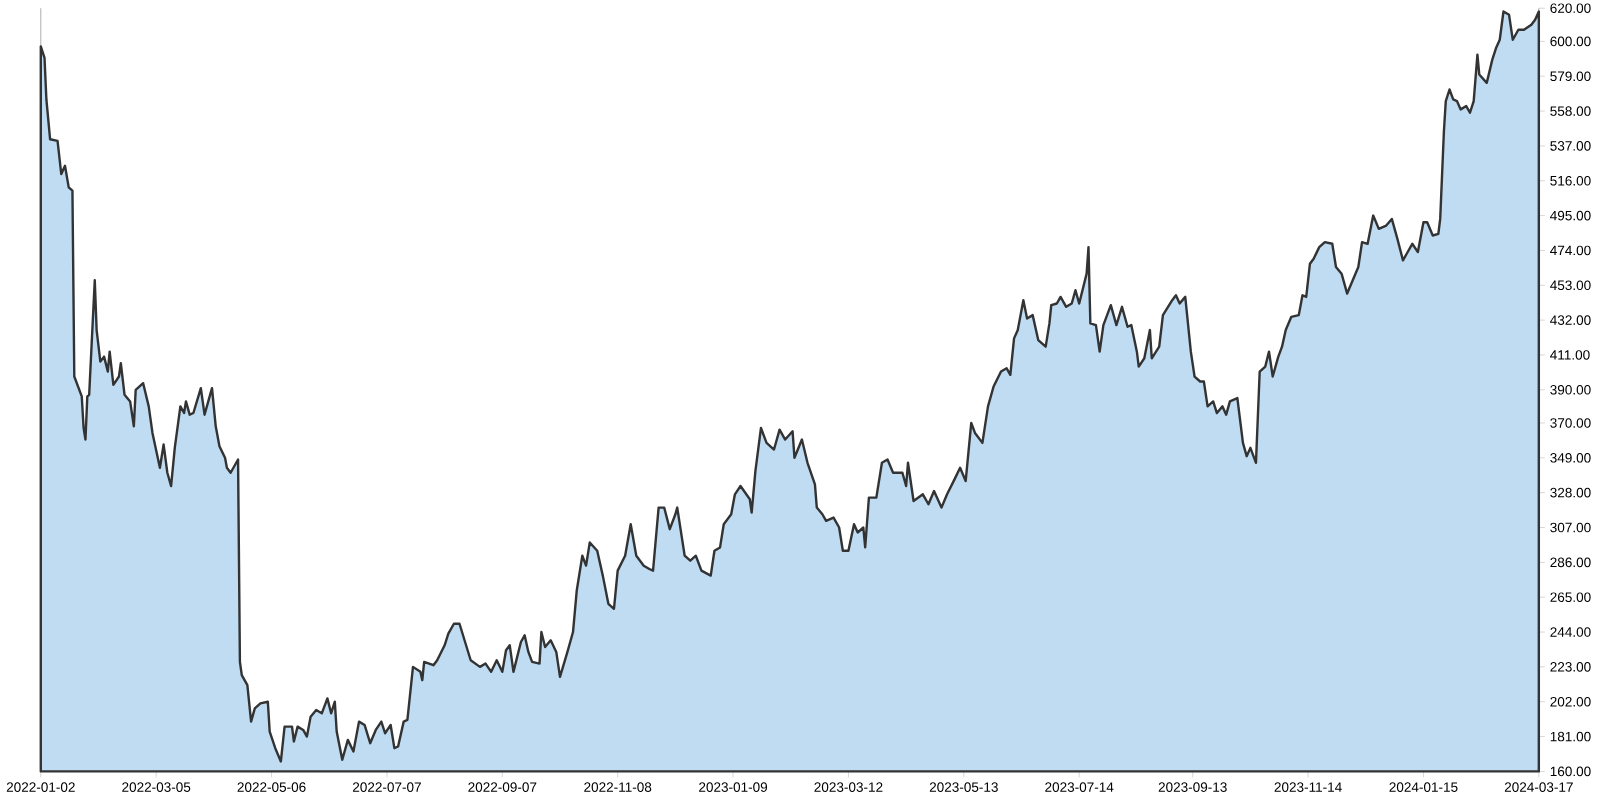  What do you see at coordinates (963, 787) in the screenshot?
I see `x-tick-label: 2023-05-13` at bounding box center [963, 787].